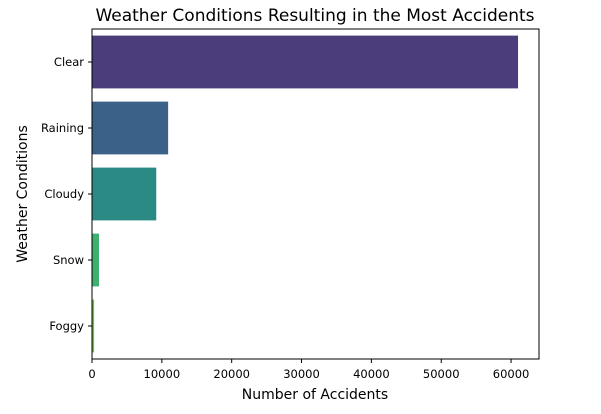 This screenshot has height=414, width=601. I want to click on x-tick-label: 20000, so click(231, 374).